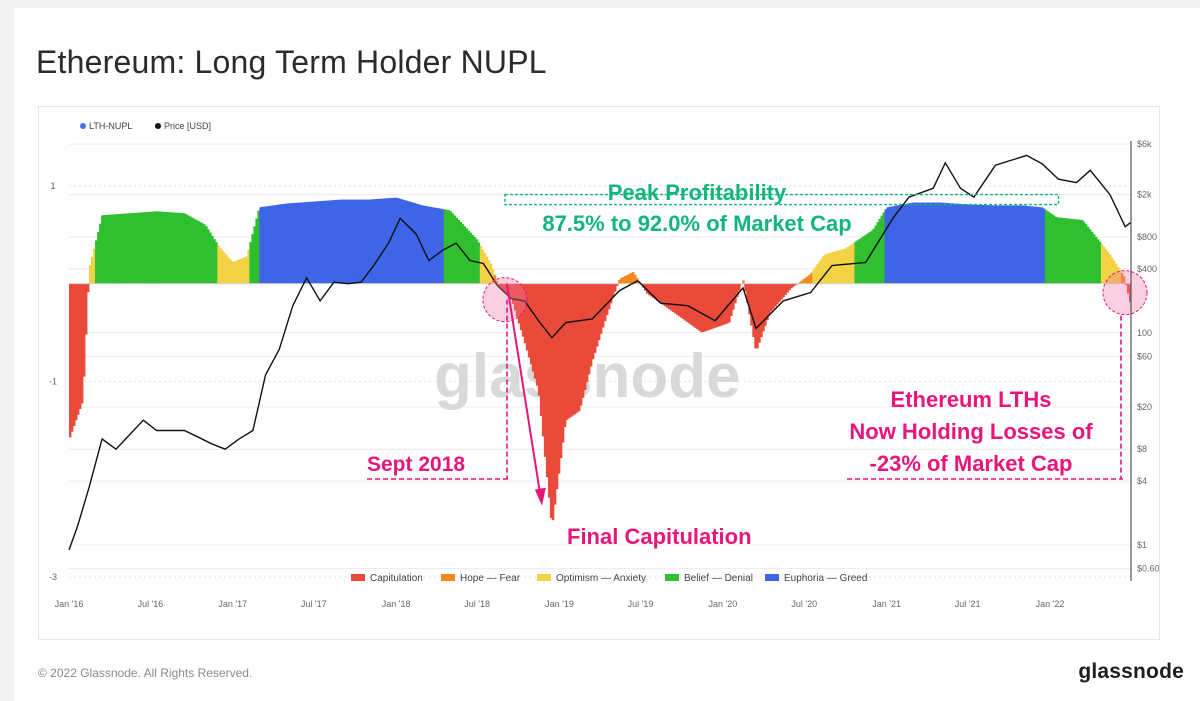 This screenshot has width=1200, height=701. Describe the element at coordinates (968, 604) in the screenshot. I see `x-tick-label: Jul '21` at that location.